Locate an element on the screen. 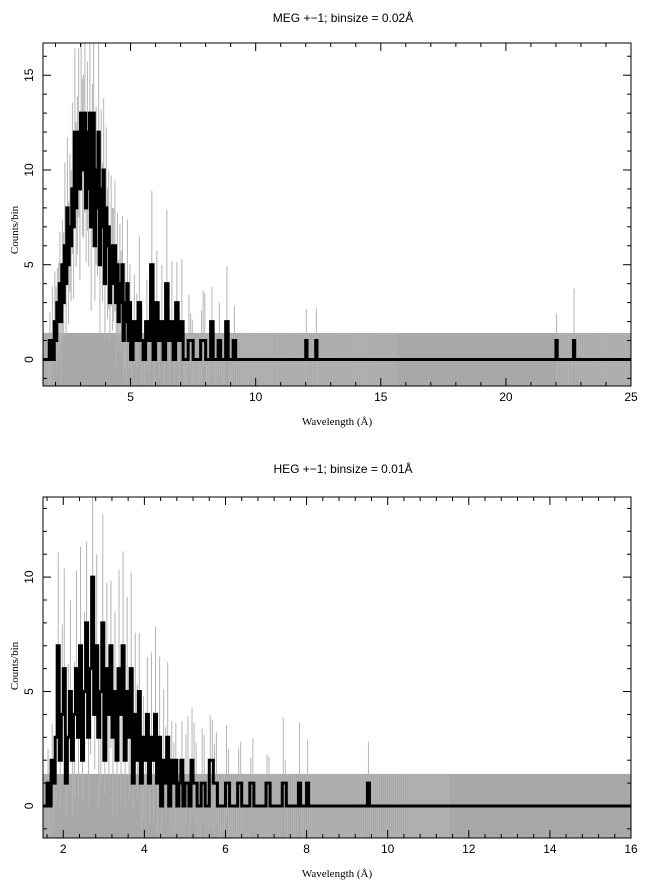 The height and width of the screenshot is (891, 649). x-tick-label: 4 is located at coordinates (144, 849).